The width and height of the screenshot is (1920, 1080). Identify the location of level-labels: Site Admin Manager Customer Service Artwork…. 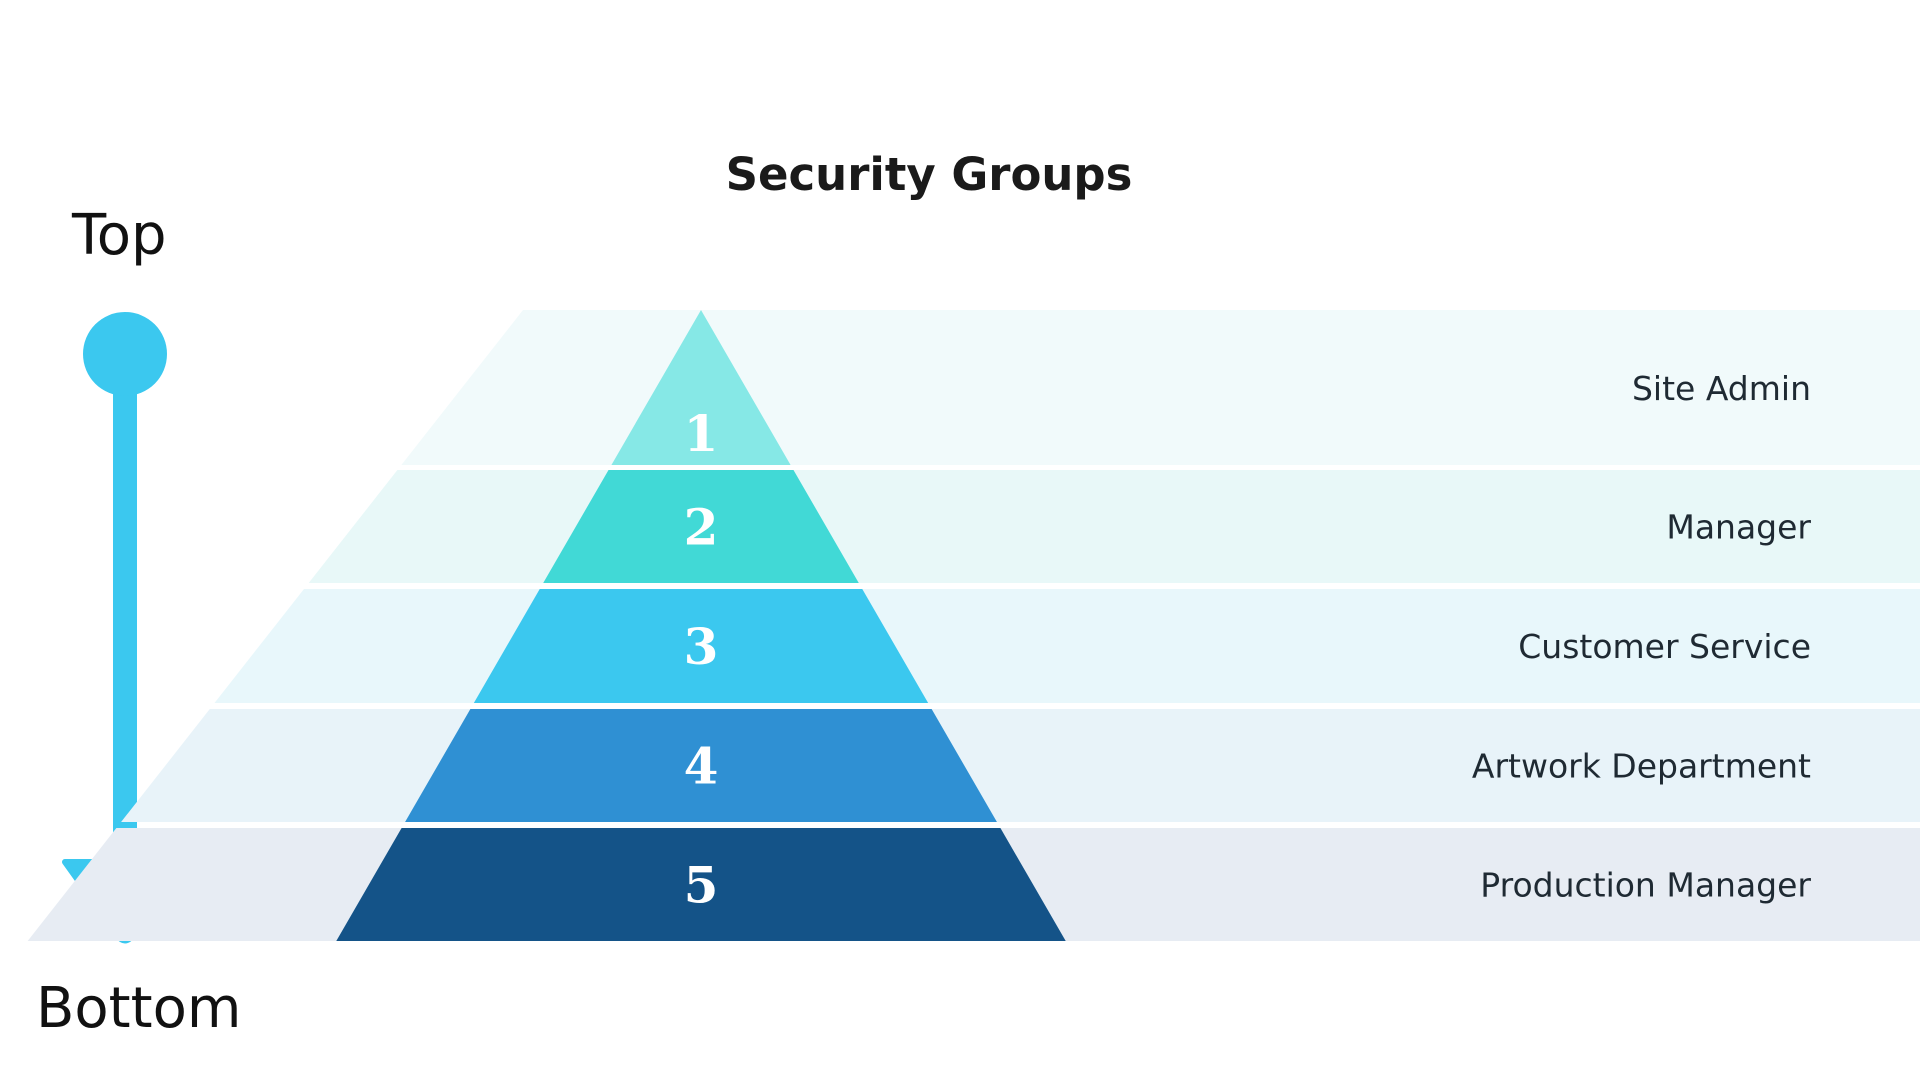
(1642, 637).